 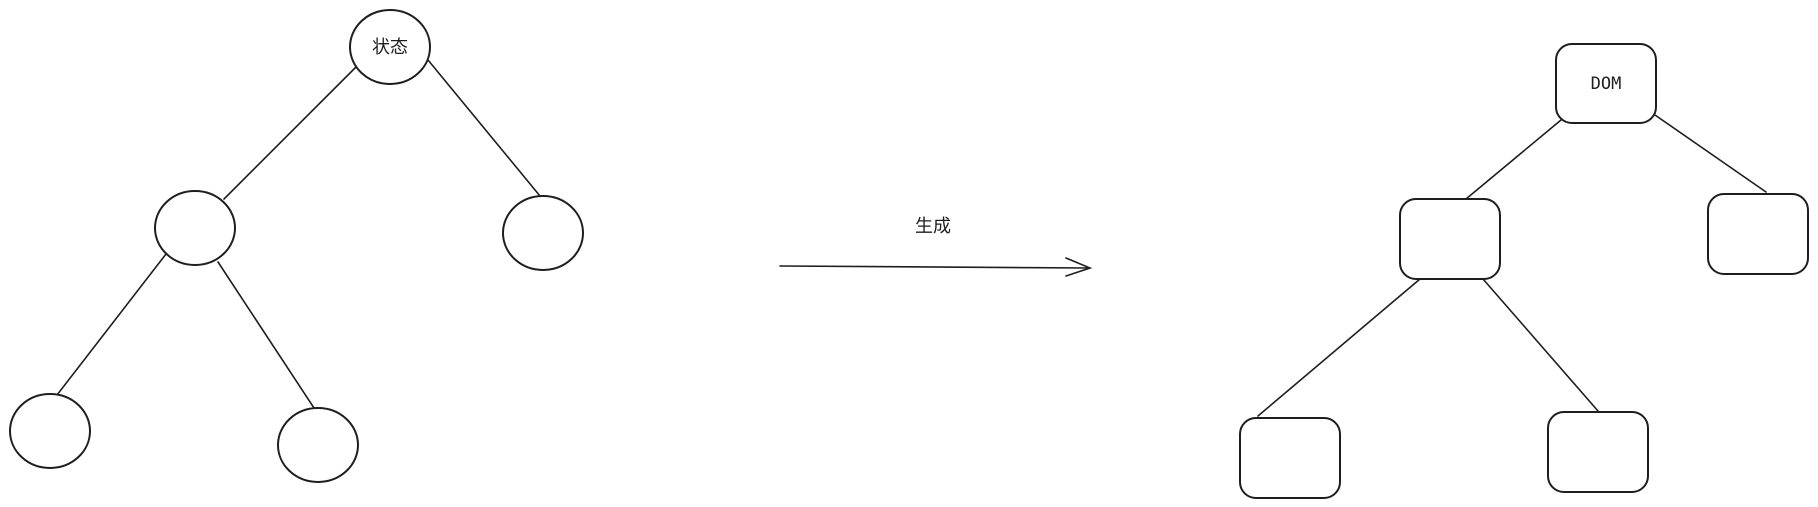 I want to click on arrow-label: 生成, so click(x=933, y=226).